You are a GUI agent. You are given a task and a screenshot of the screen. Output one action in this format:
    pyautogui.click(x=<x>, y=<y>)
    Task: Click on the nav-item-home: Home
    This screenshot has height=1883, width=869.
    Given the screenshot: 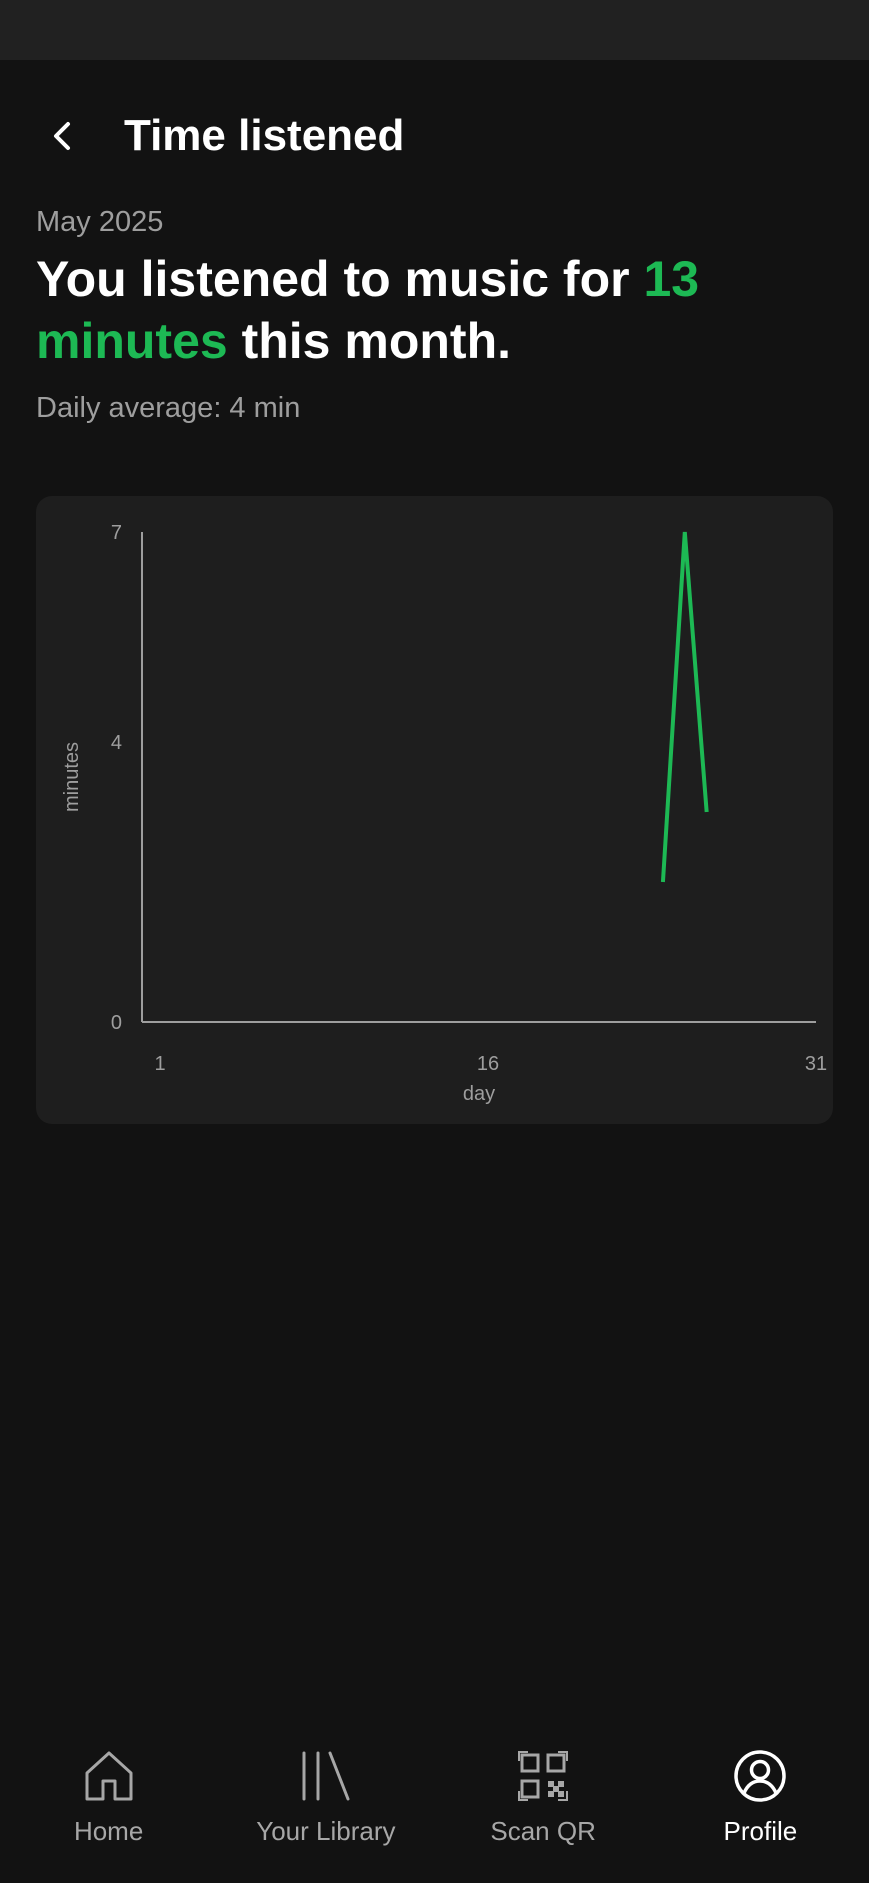 What is the action you would take?
    pyautogui.click(x=108, y=1801)
    